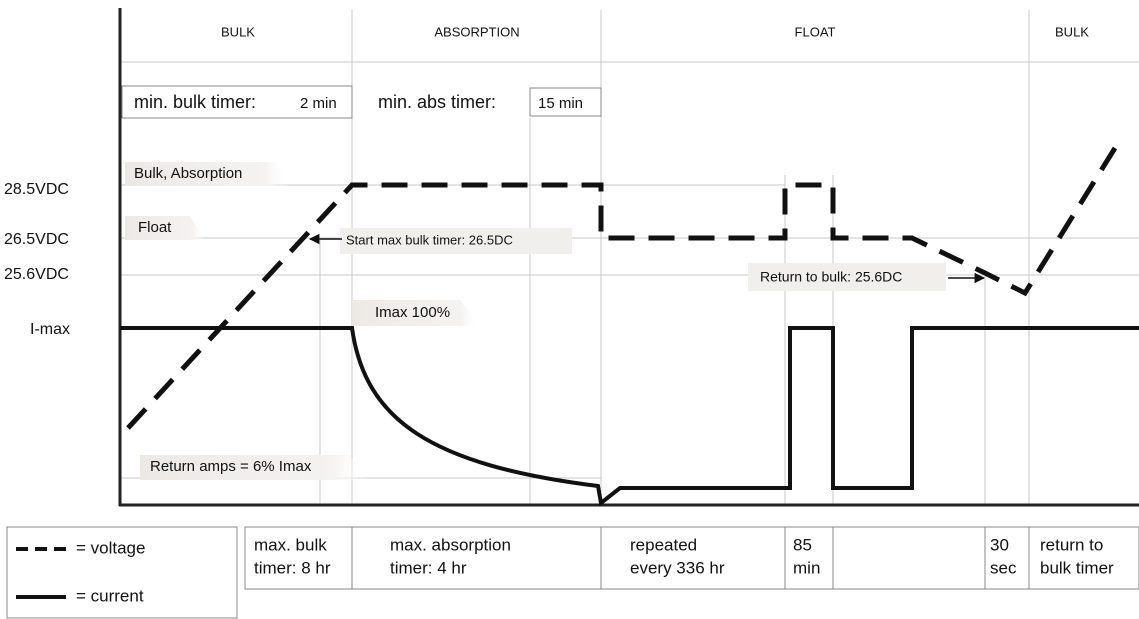  What do you see at coordinates (999, 544) in the screenshot?
I see `table-cell: 30` at bounding box center [999, 544].